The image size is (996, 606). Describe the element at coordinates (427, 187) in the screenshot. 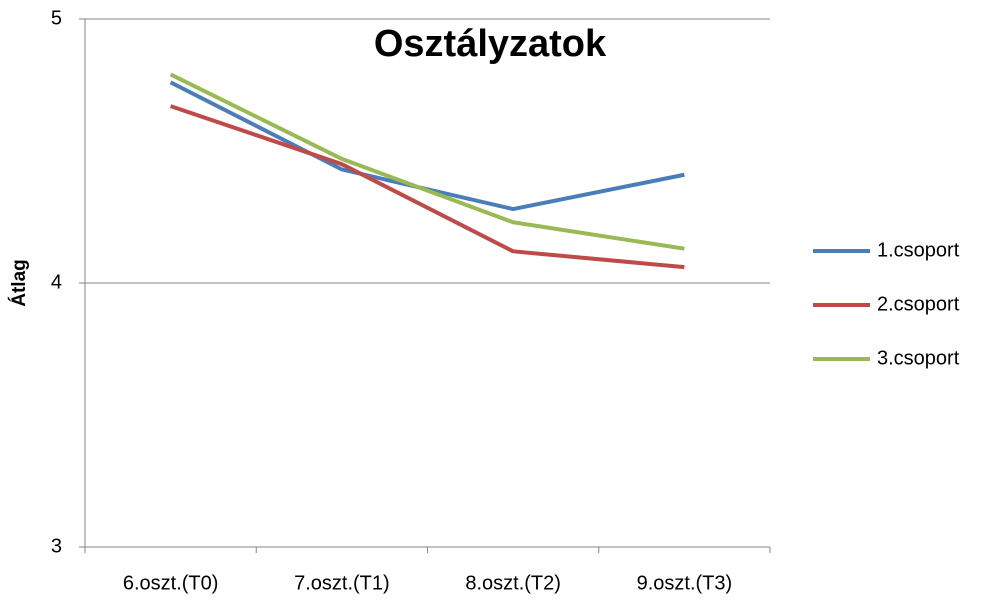

I see `series-line` at that location.